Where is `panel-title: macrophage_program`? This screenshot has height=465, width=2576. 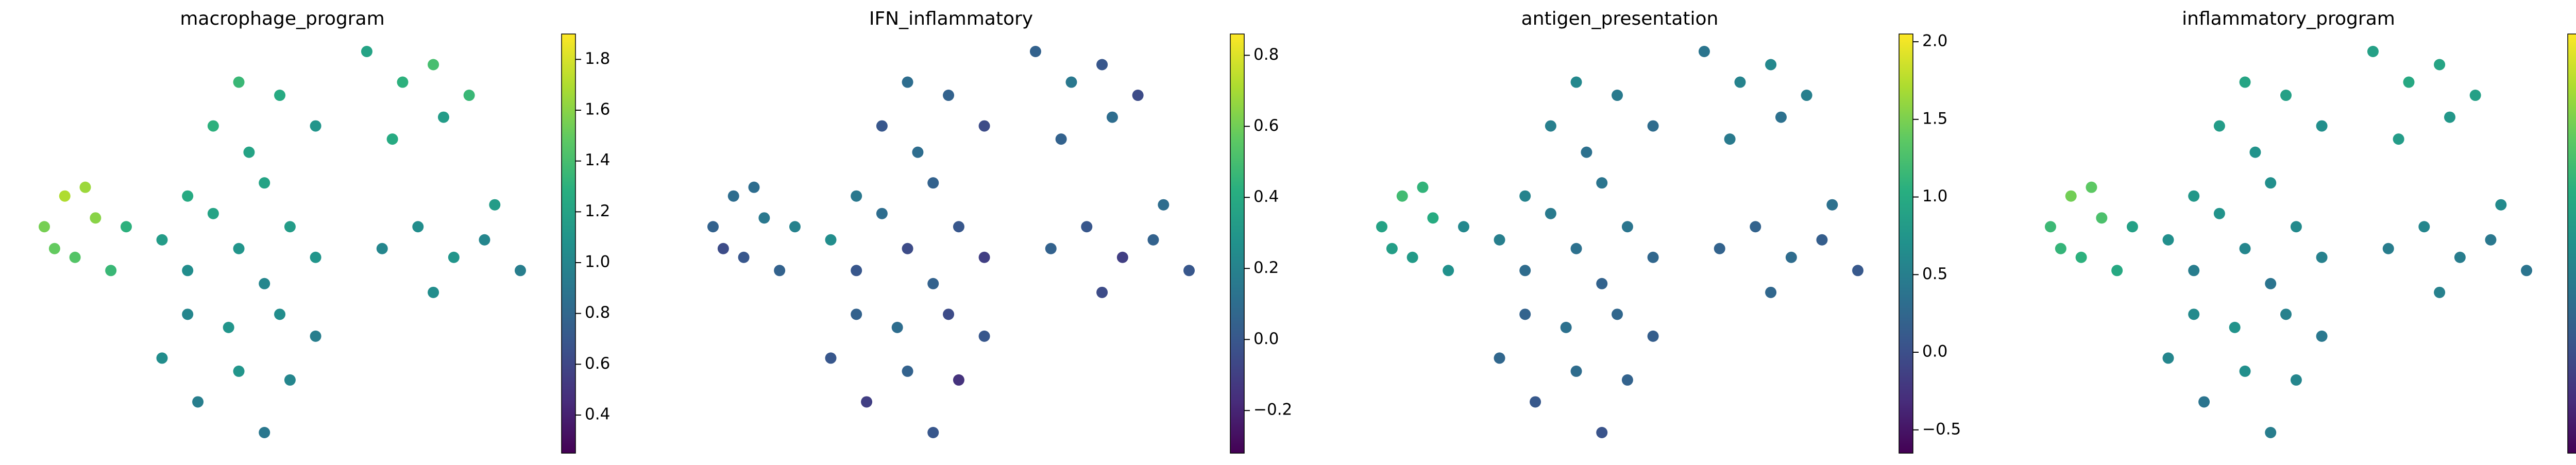
panel-title: macrophage_program is located at coordinates (282, 18).